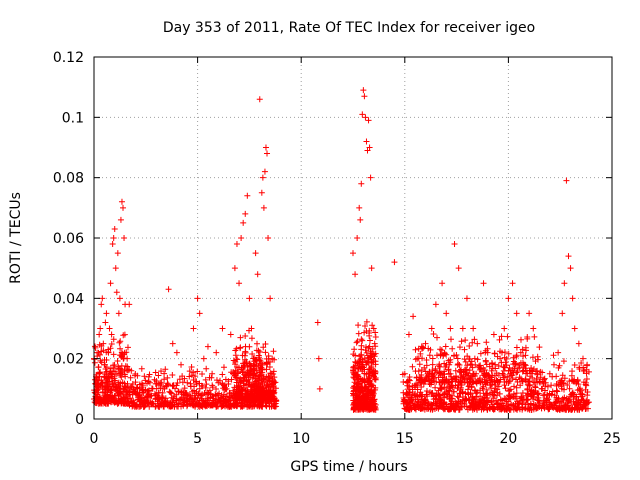 The width and height of the screenshot is (640, 480). Describe the element at coordinates (197, 439) in the screenshot. I see `x-tick-label: 5` at that location.